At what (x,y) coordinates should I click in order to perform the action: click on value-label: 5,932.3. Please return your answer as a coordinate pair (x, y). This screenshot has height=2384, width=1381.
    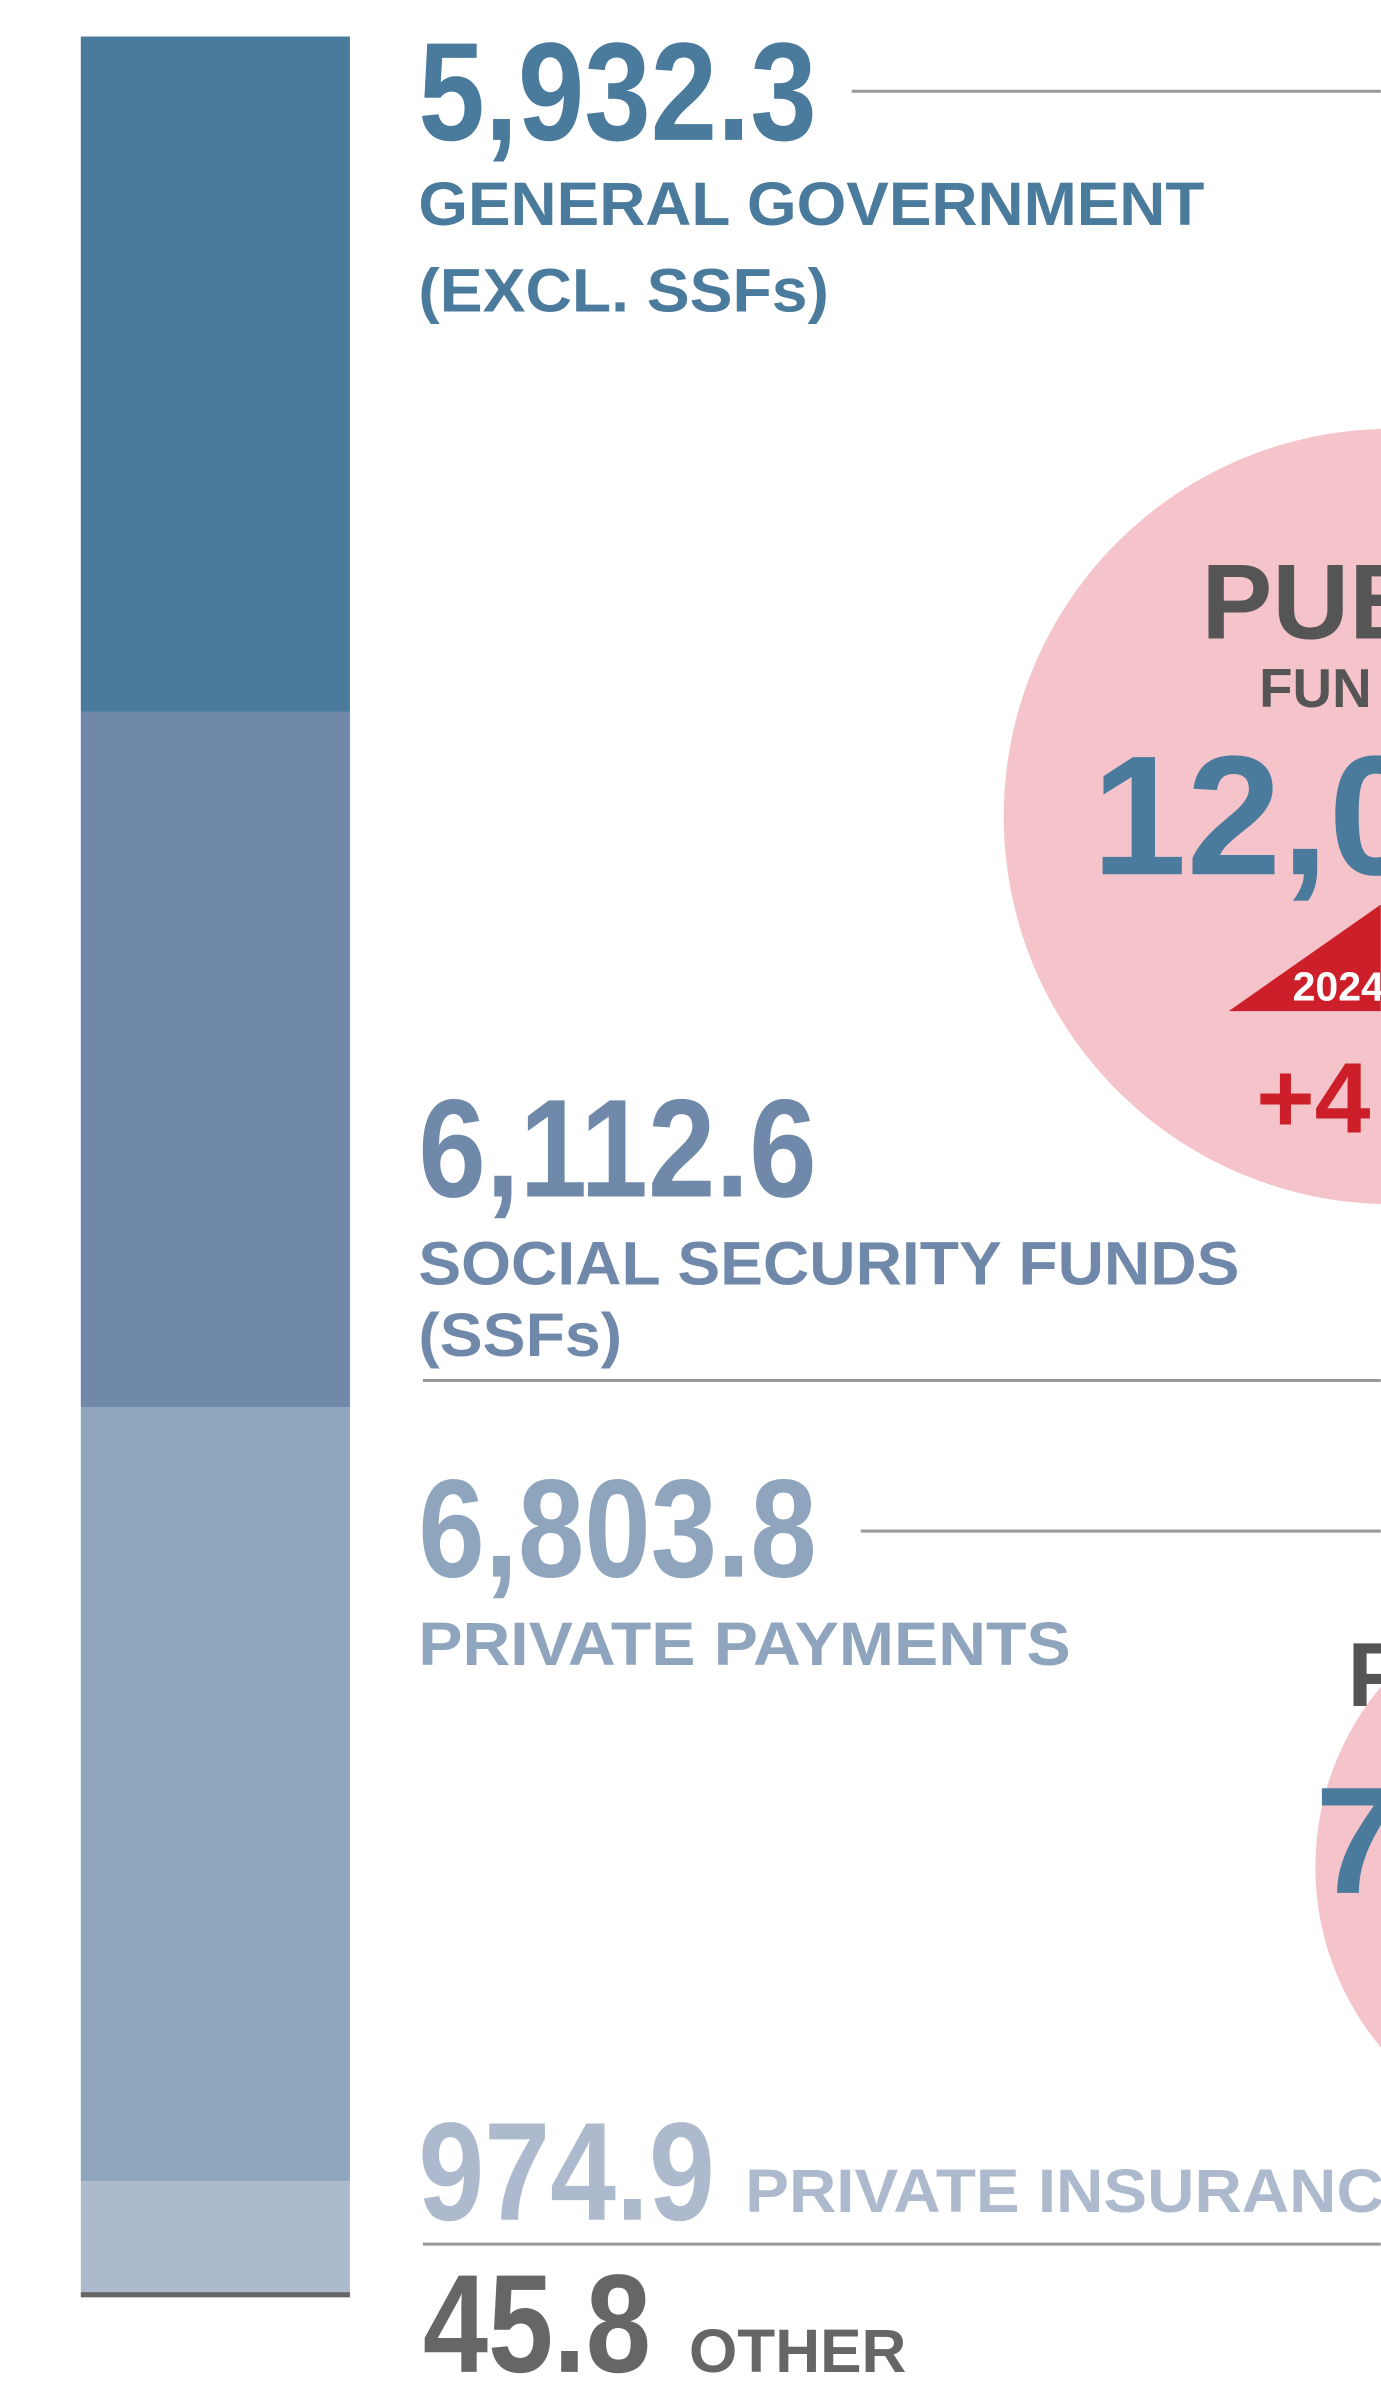
    Looking at the image, I should click on (617, 91).